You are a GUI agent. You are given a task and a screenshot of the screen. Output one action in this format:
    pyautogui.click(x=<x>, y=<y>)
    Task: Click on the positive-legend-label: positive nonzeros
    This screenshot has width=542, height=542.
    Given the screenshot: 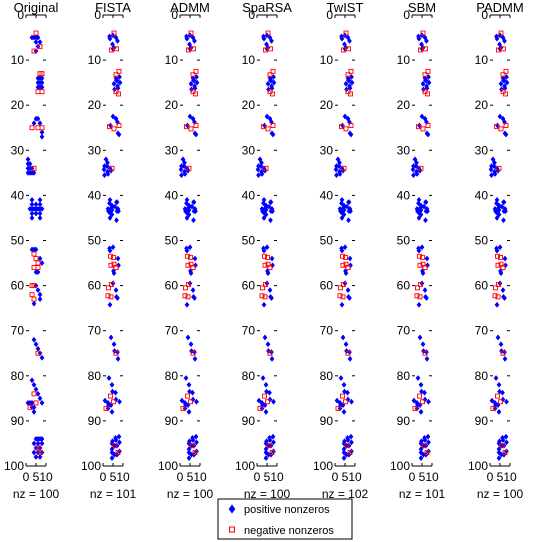 What is the action you would take?
    pyautogui.click(x=287, y=510)
    